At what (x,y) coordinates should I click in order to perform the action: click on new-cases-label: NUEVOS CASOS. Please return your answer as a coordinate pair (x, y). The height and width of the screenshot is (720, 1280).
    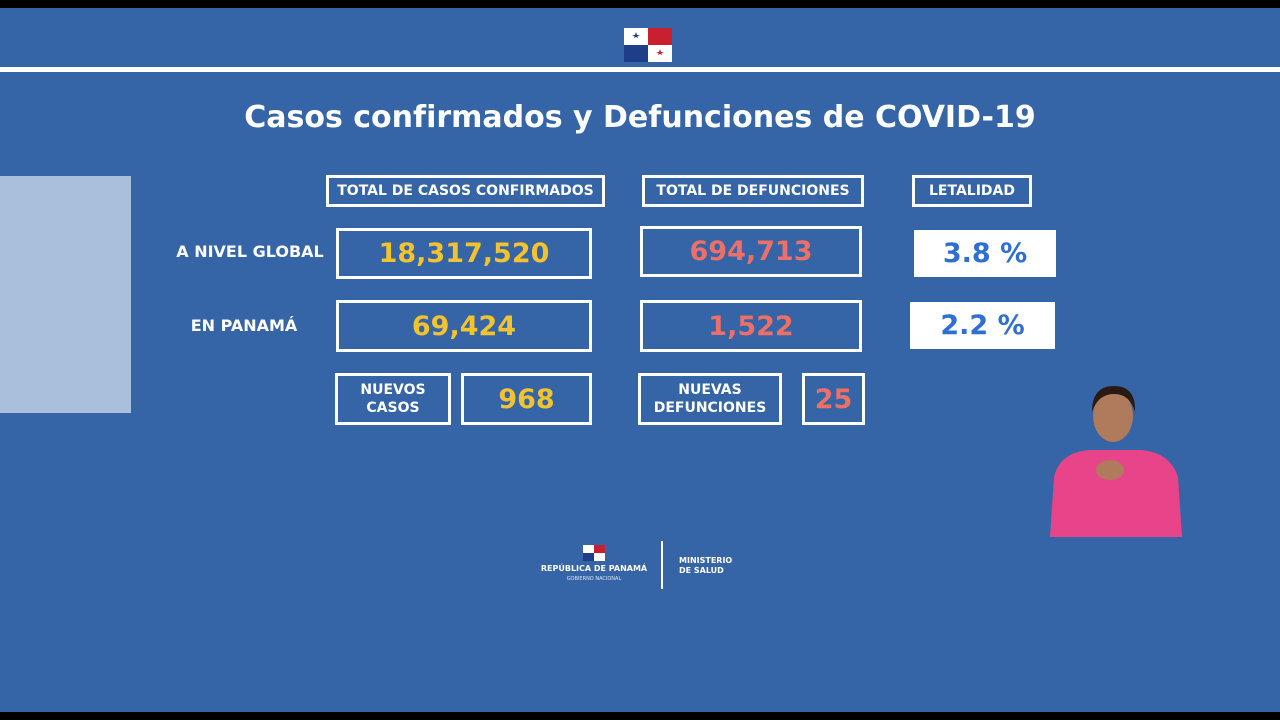
    Looking at the image, I should click on (393, 399).